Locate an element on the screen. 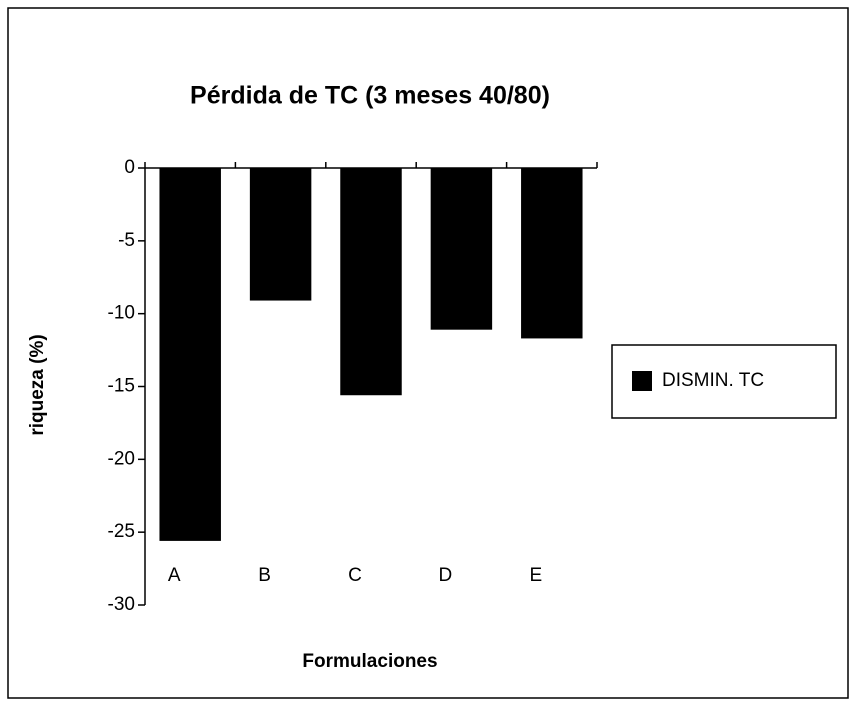  y-tick-label: -15 is located at coordinates (121, 386).